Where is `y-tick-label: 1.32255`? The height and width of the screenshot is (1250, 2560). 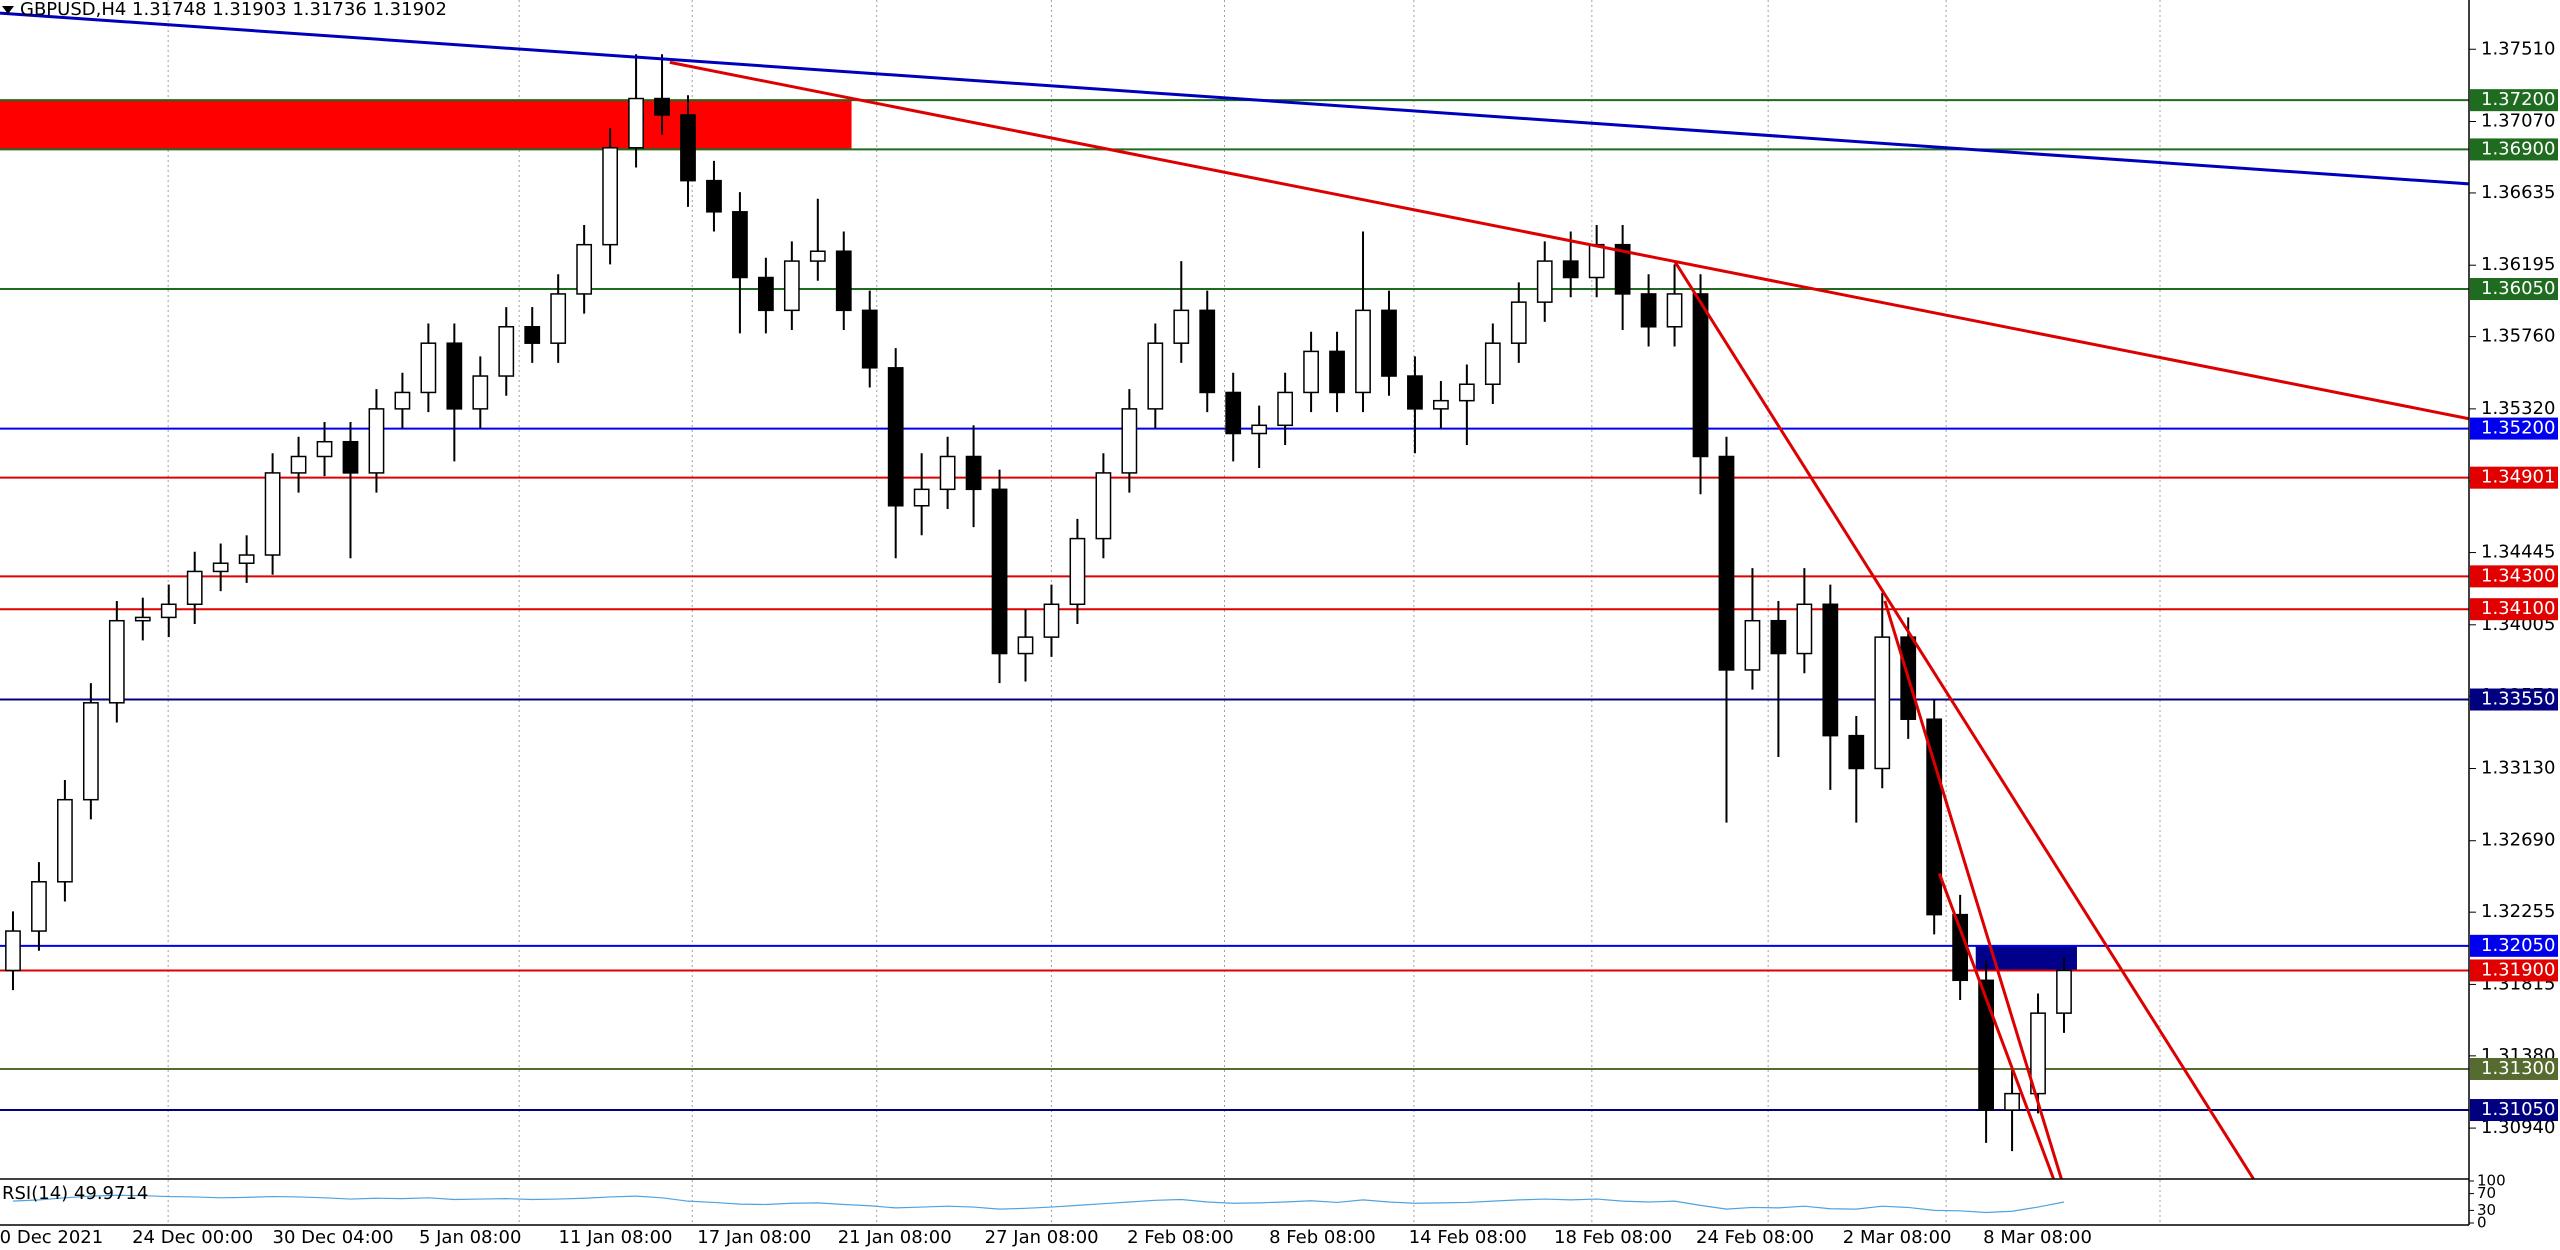
y-tick-label: 1.32255 is located at coordinates (2518, 911).